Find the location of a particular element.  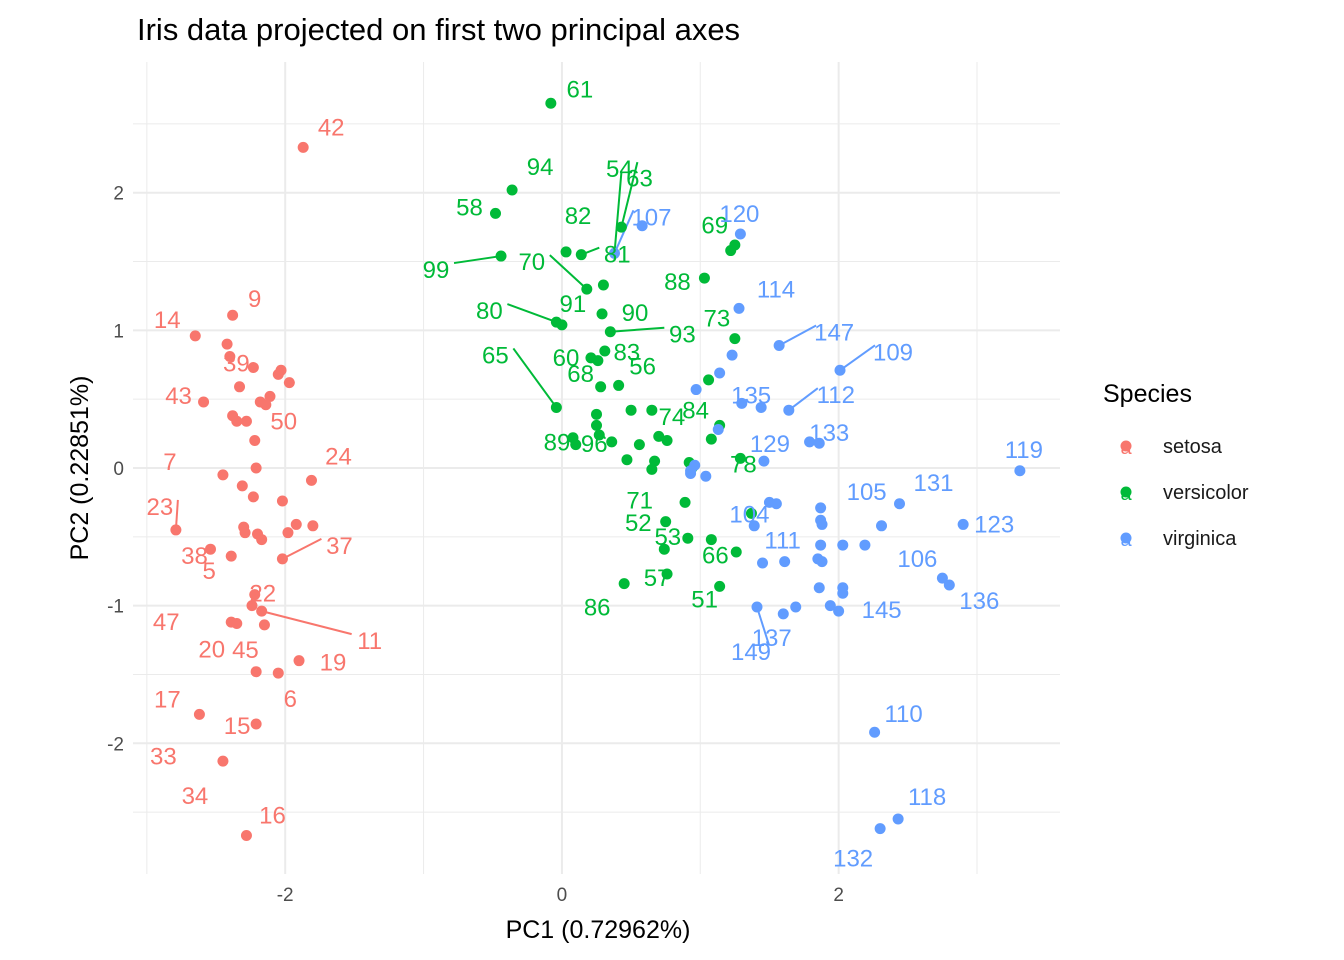

point-label: 78 is located at coordinates (743, 464).